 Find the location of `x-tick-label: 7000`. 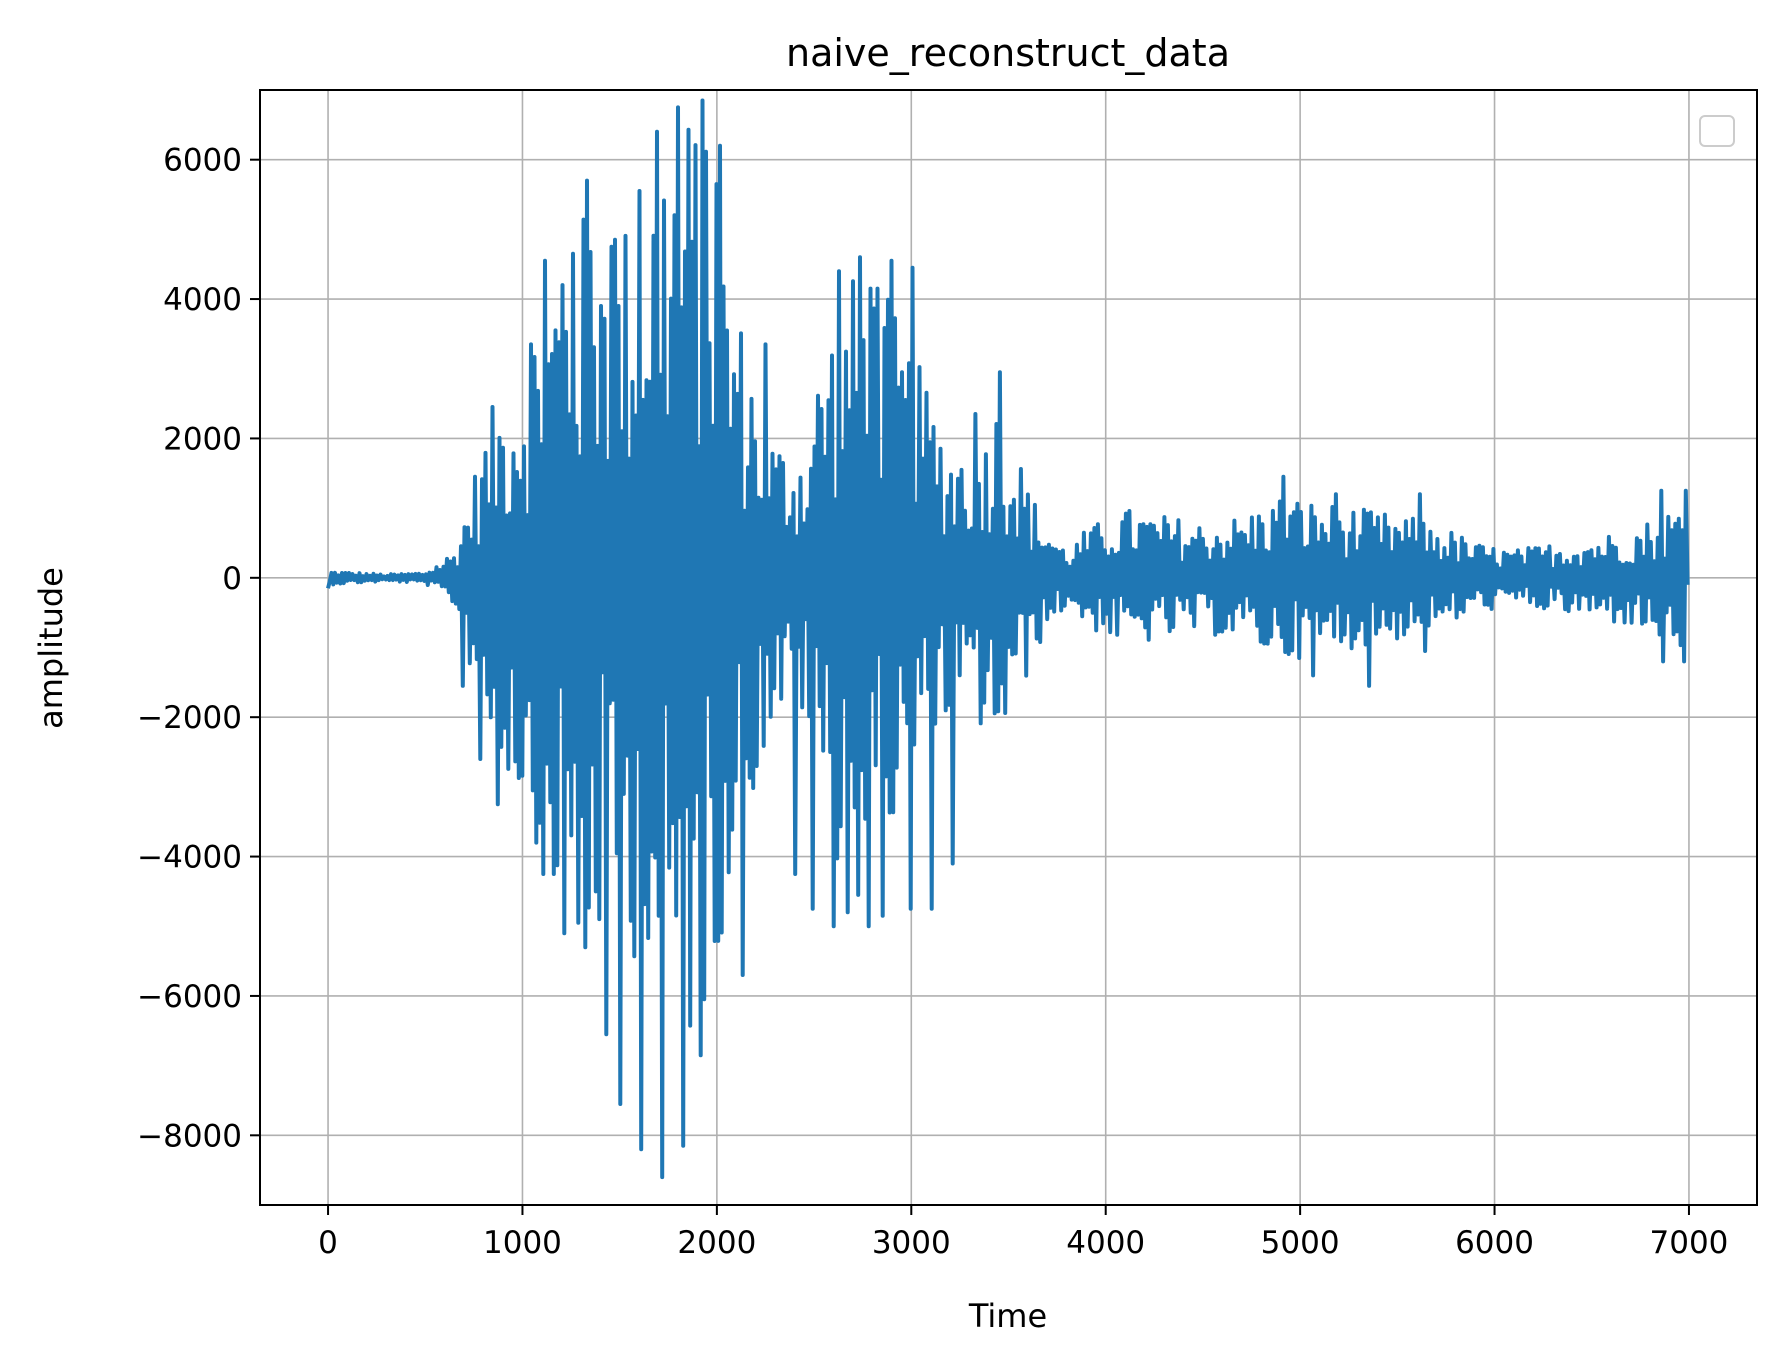

x-tick-label: 7000 is located at coordinates (1689, 1243).